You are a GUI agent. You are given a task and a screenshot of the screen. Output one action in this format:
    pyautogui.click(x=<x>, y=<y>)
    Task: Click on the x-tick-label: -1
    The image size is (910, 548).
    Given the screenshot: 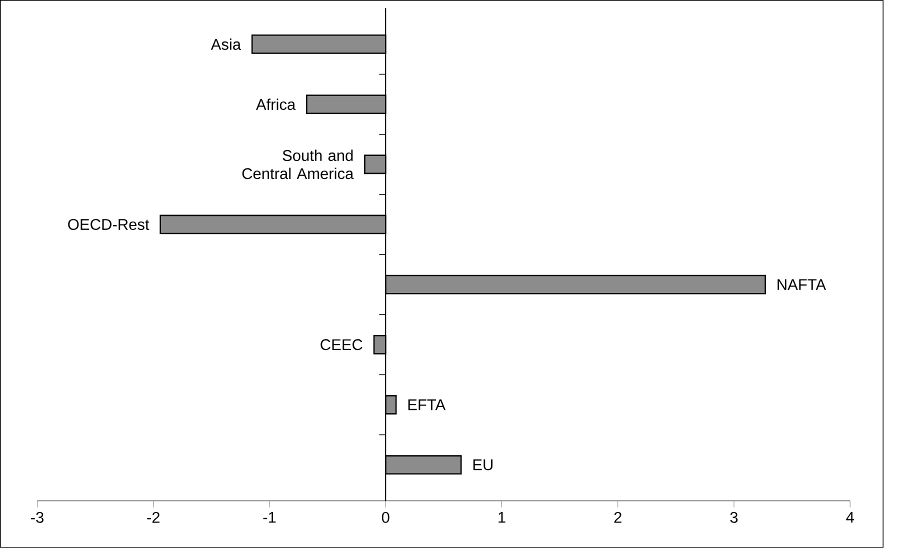 What is the action you would take?
    pyautogui.click(x=269, y=517)
    